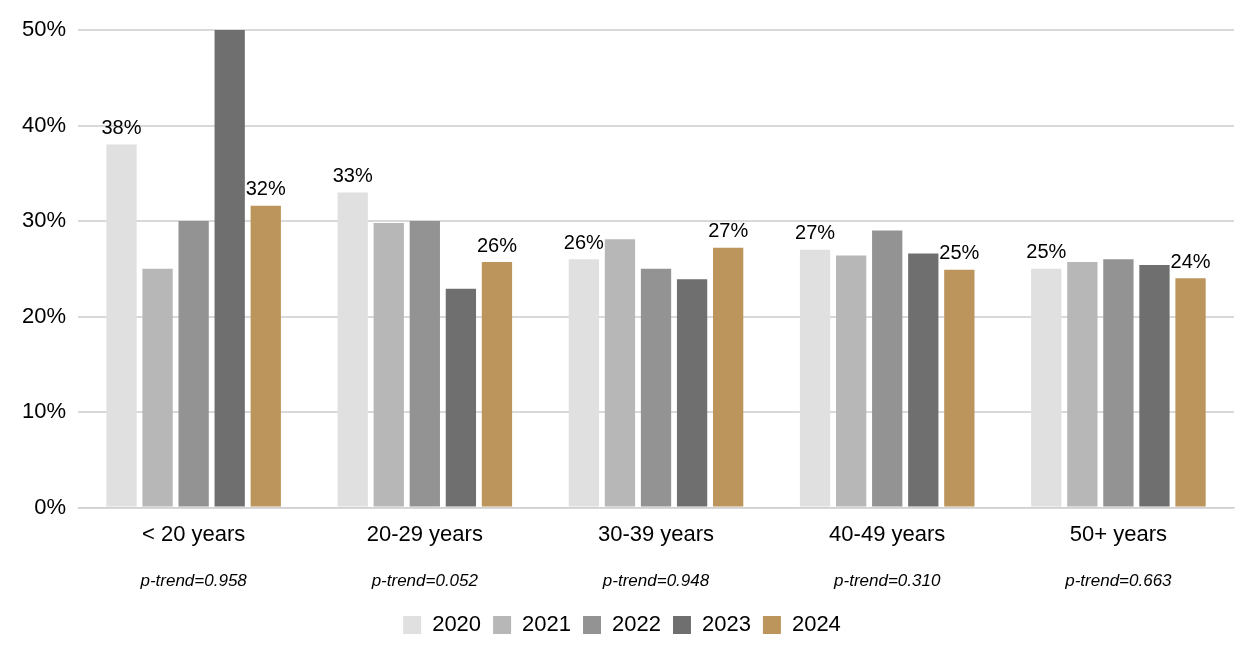 The height and width of the screenshot is (646, 1242). I want to click on text: p-trend=0.052, so click(424, 581).